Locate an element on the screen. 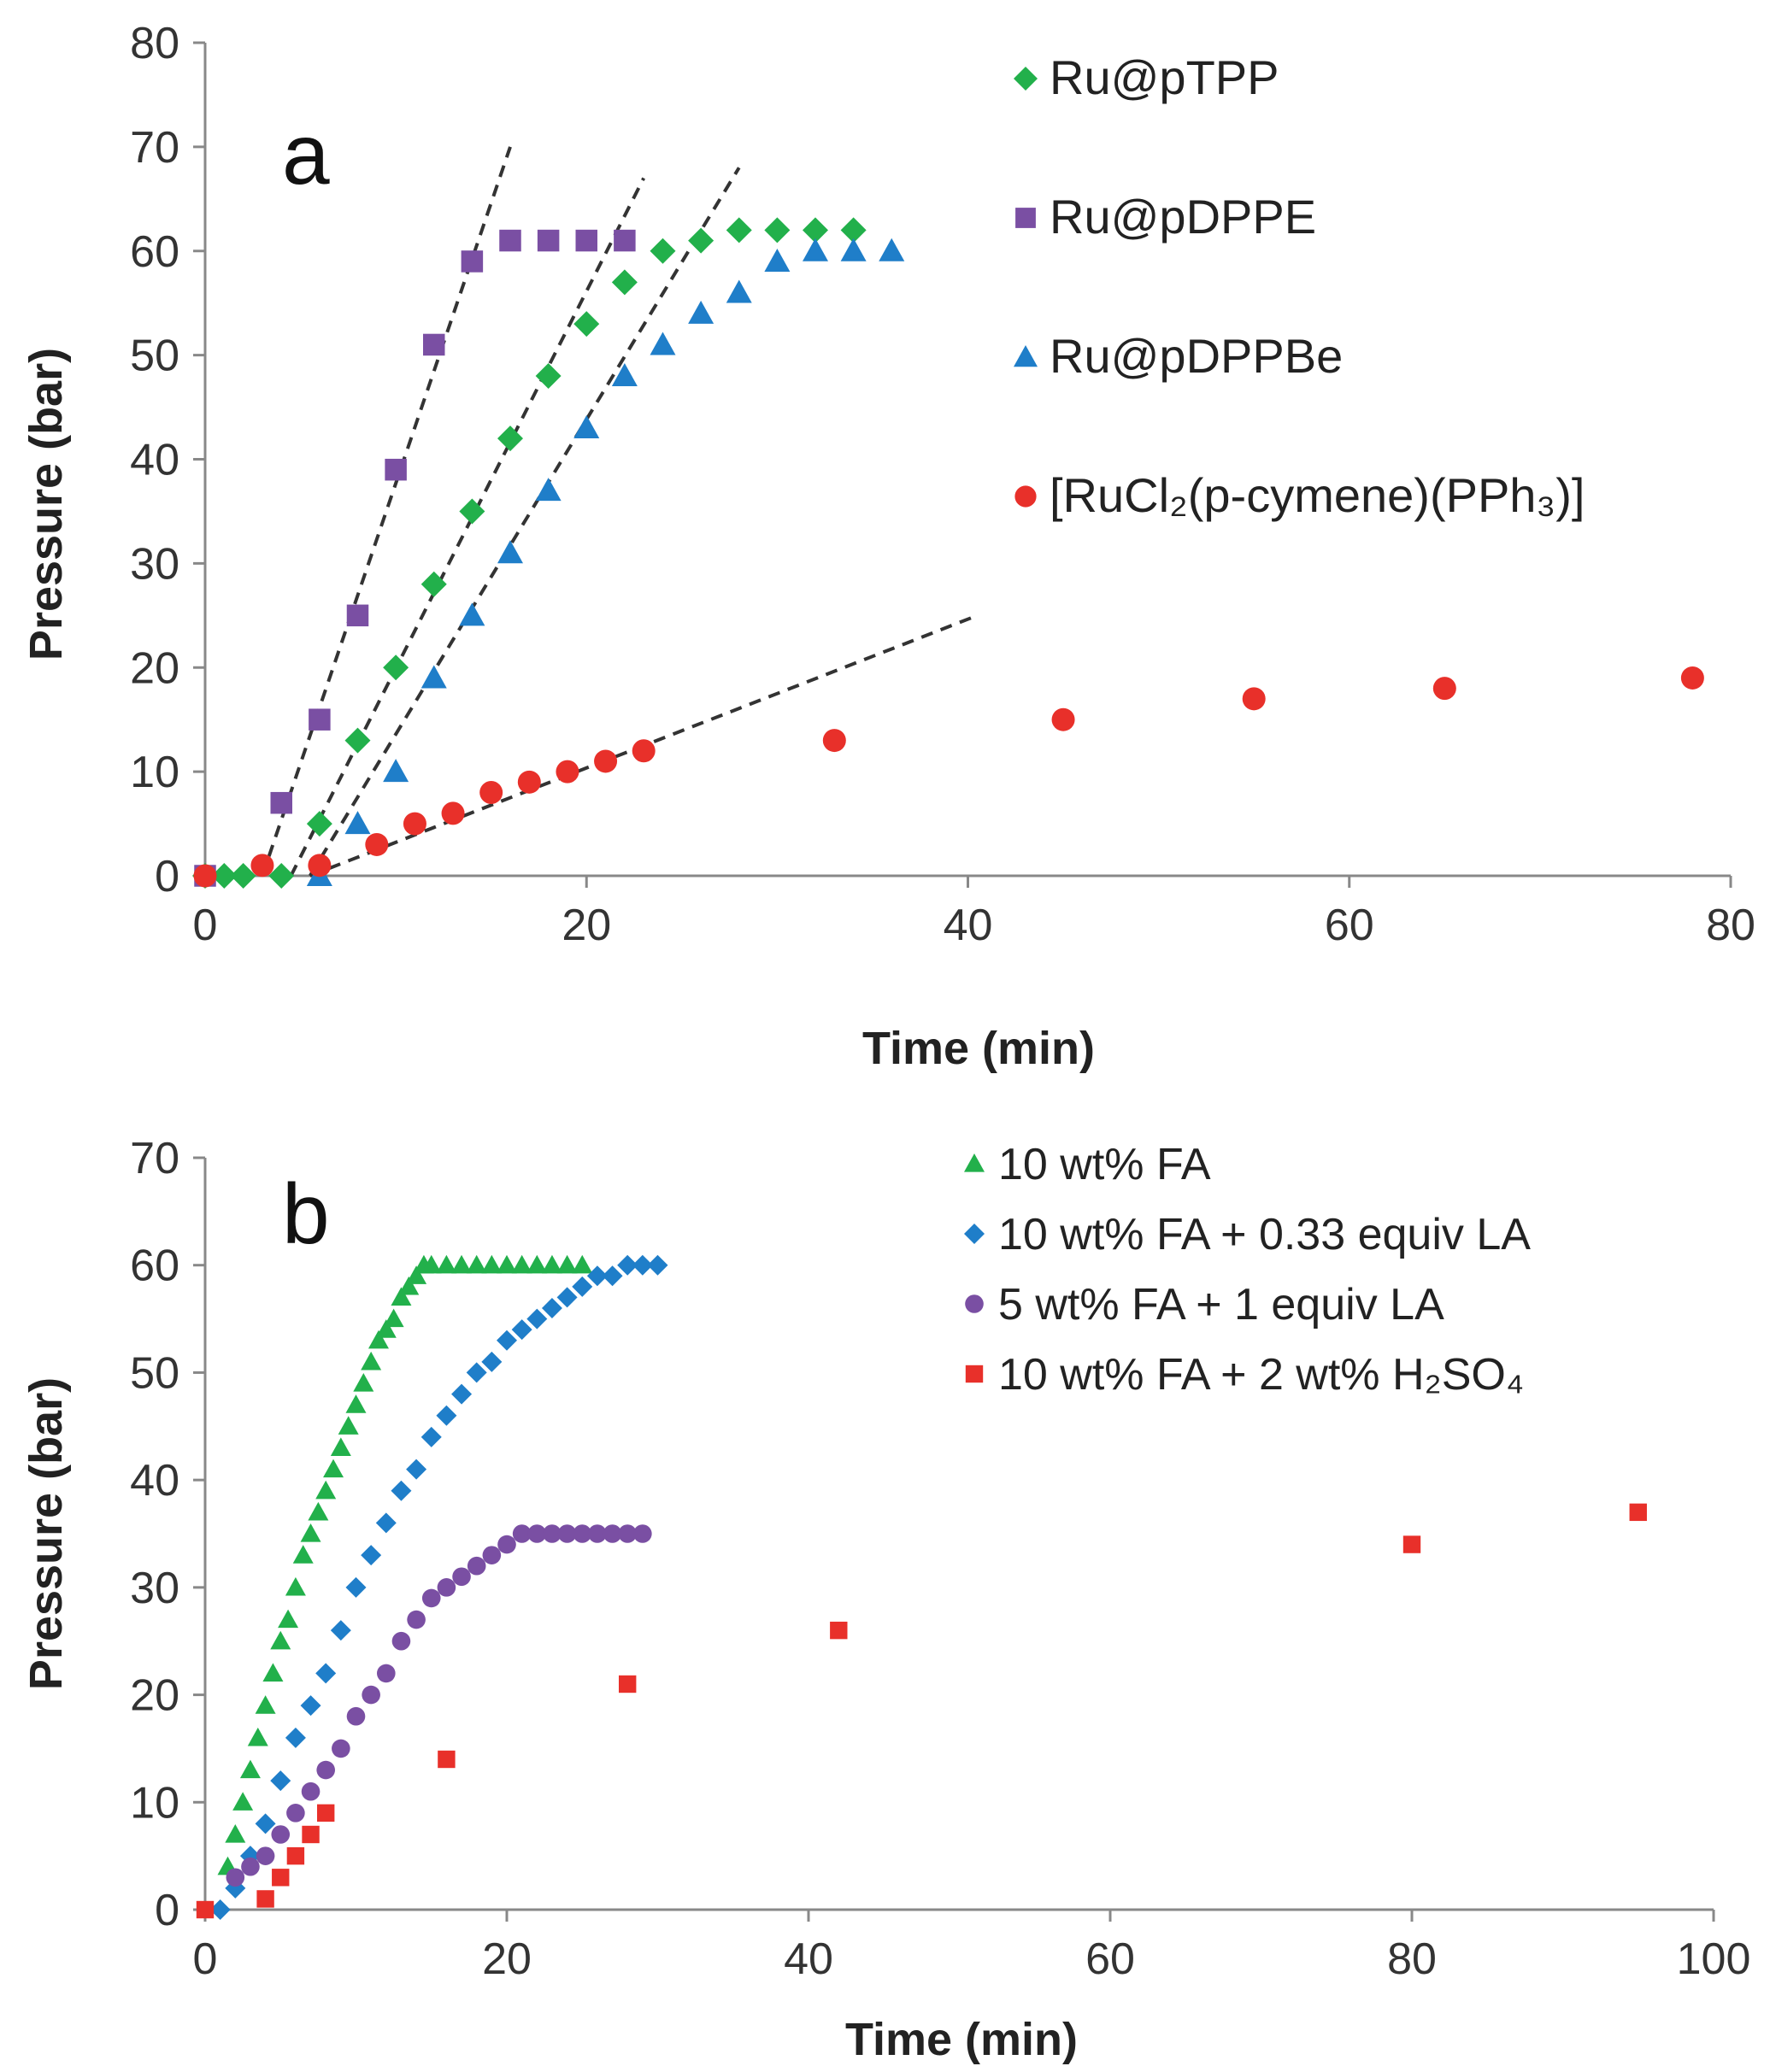 The height and width of the screenshot is (2072, 1770). legend-entry: 5 wt% FA + 1 equiv LA is located at coordinates (1221, 1304).